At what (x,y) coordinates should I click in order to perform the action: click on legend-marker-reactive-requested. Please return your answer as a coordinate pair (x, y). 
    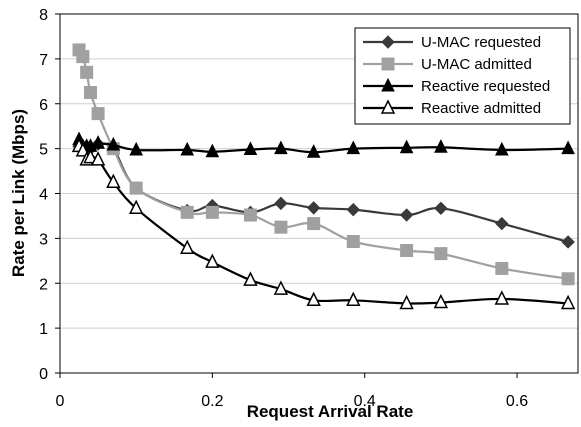
    Looking at the image, I should click on (388, 84).